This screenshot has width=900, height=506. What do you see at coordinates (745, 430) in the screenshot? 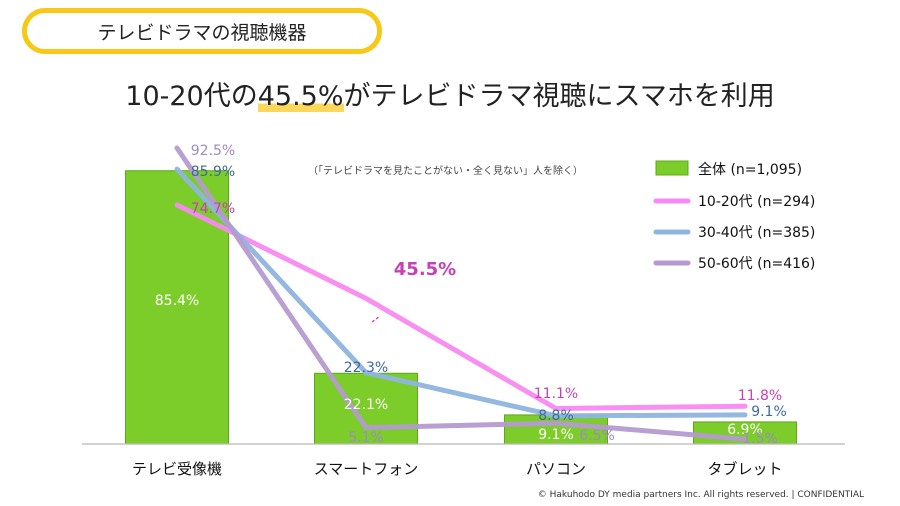
I see `bar-label-3: 6.9%` at bounding box center [745, 430].